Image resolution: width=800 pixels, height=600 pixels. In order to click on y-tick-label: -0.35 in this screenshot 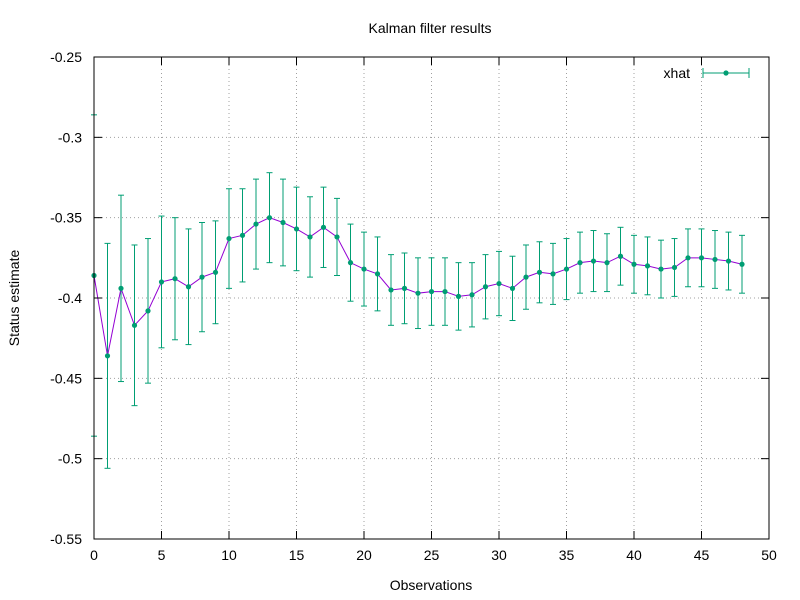, I will do `click(66, 218)`.